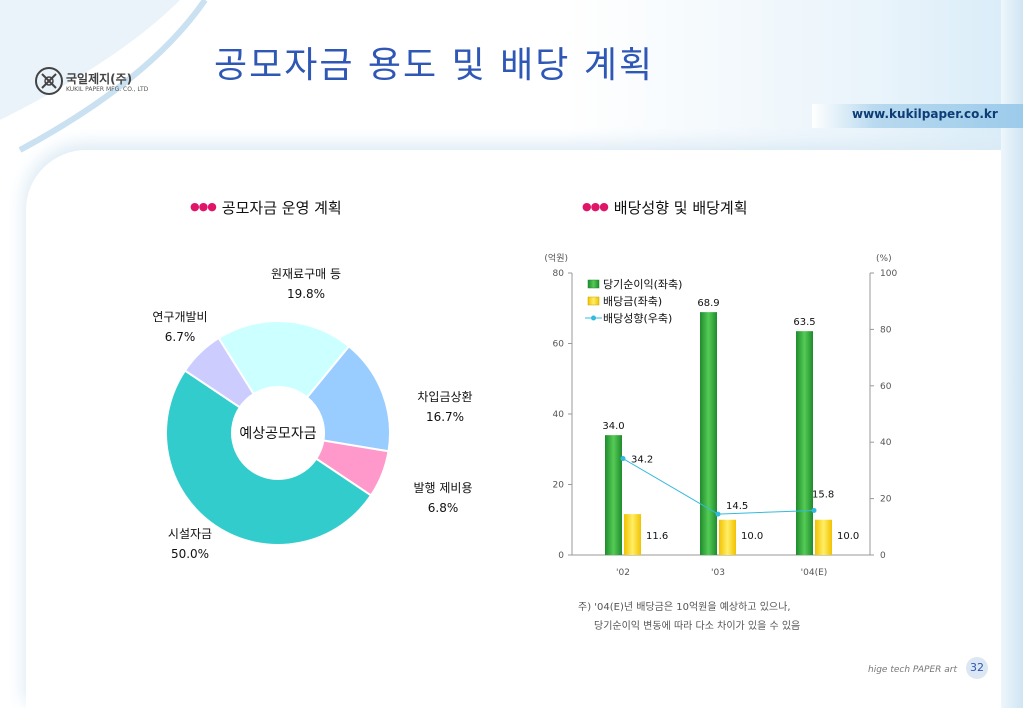  I want to click on left-section-title: ●●● 공모자금 운영 계획, so click(266, 207).